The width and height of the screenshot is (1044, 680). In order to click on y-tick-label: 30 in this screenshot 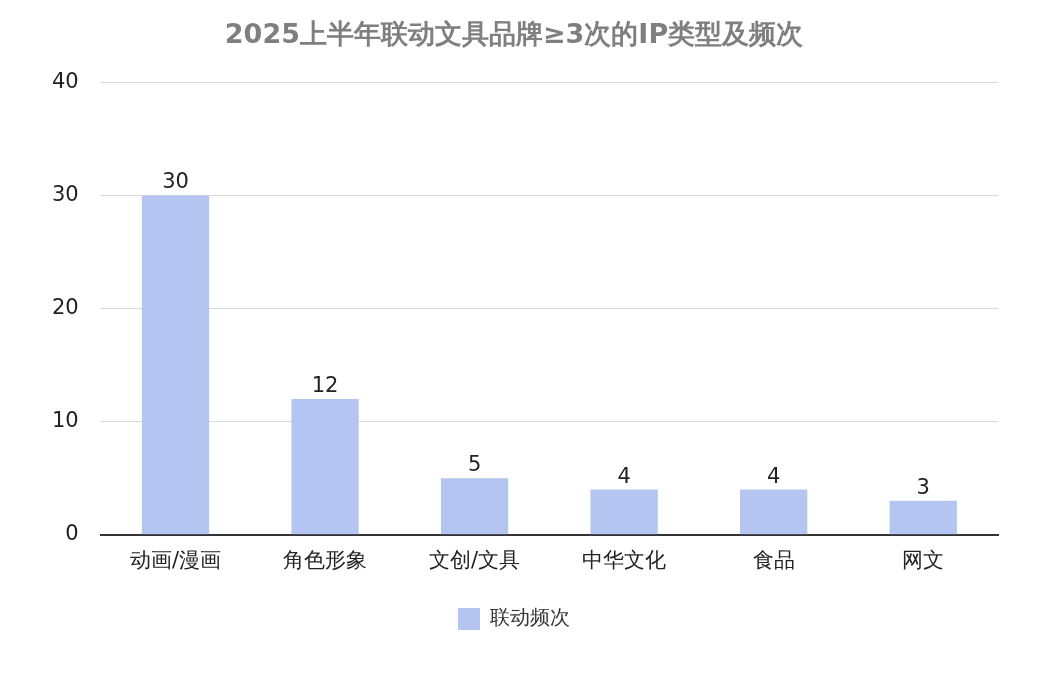, I will do `click(65, 193)`.